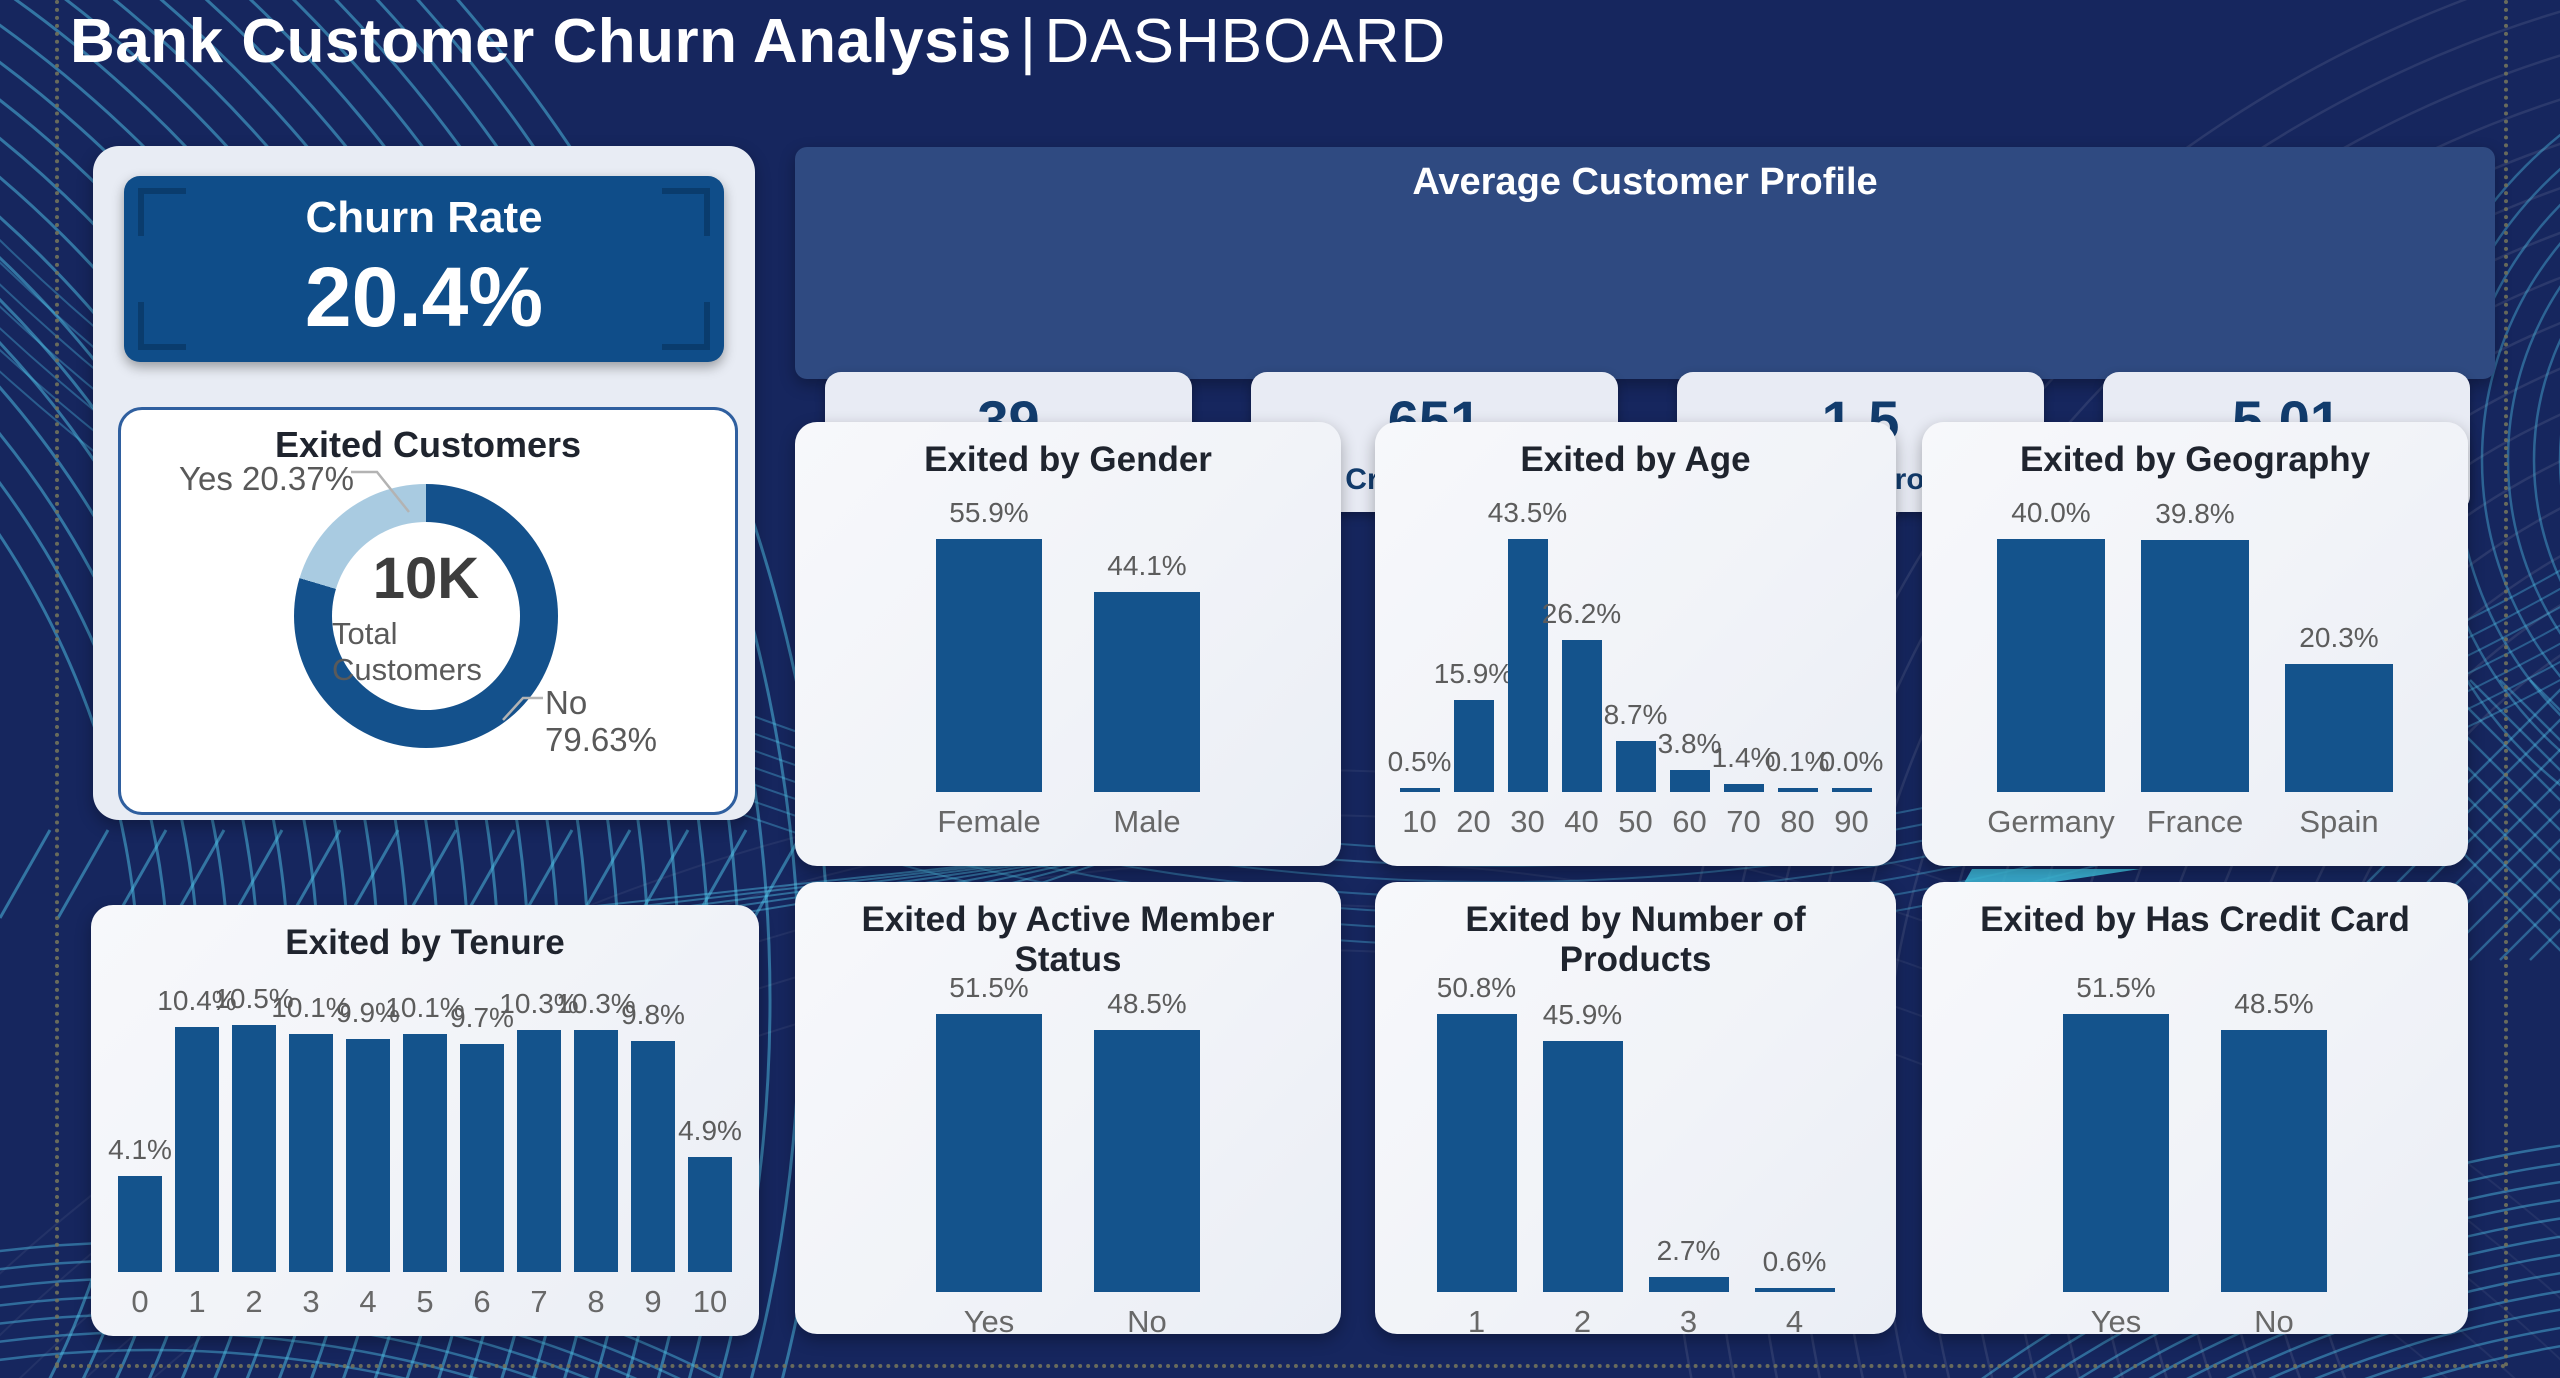 The width and height of the screenshot is (2560, 1378). Describe the element at coordinates (424, 217) in the screenshot. I see `churn-rate-label: Churn Rate` at that location.